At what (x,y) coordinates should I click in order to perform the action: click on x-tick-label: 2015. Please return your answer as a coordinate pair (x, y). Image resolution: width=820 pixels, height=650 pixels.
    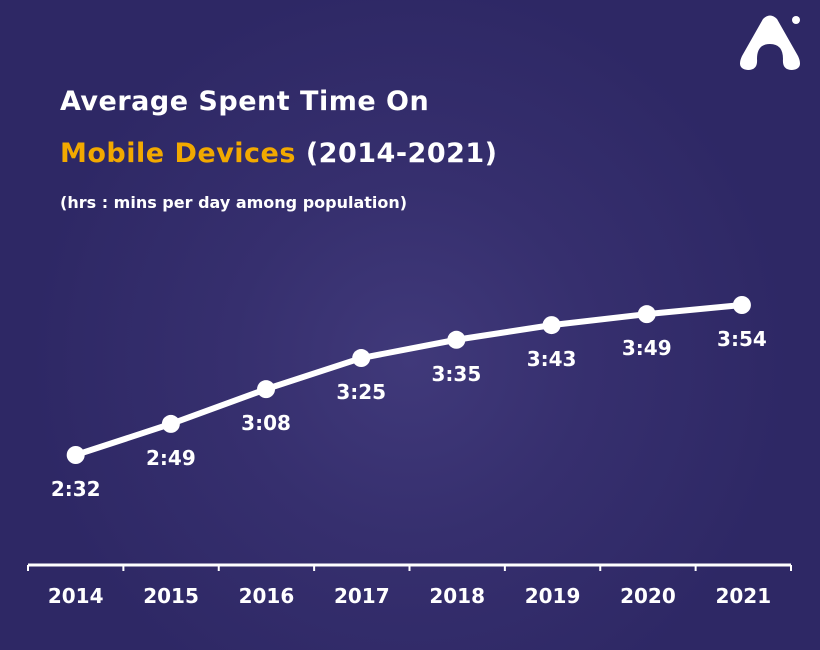
    Looking at the image, I should click on (171, 596).